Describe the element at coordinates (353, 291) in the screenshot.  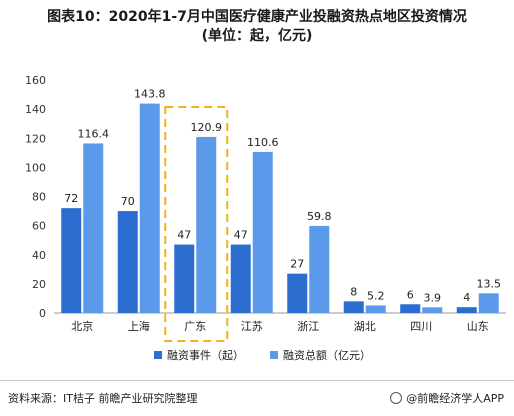
I see `data-label: 8` at that location.